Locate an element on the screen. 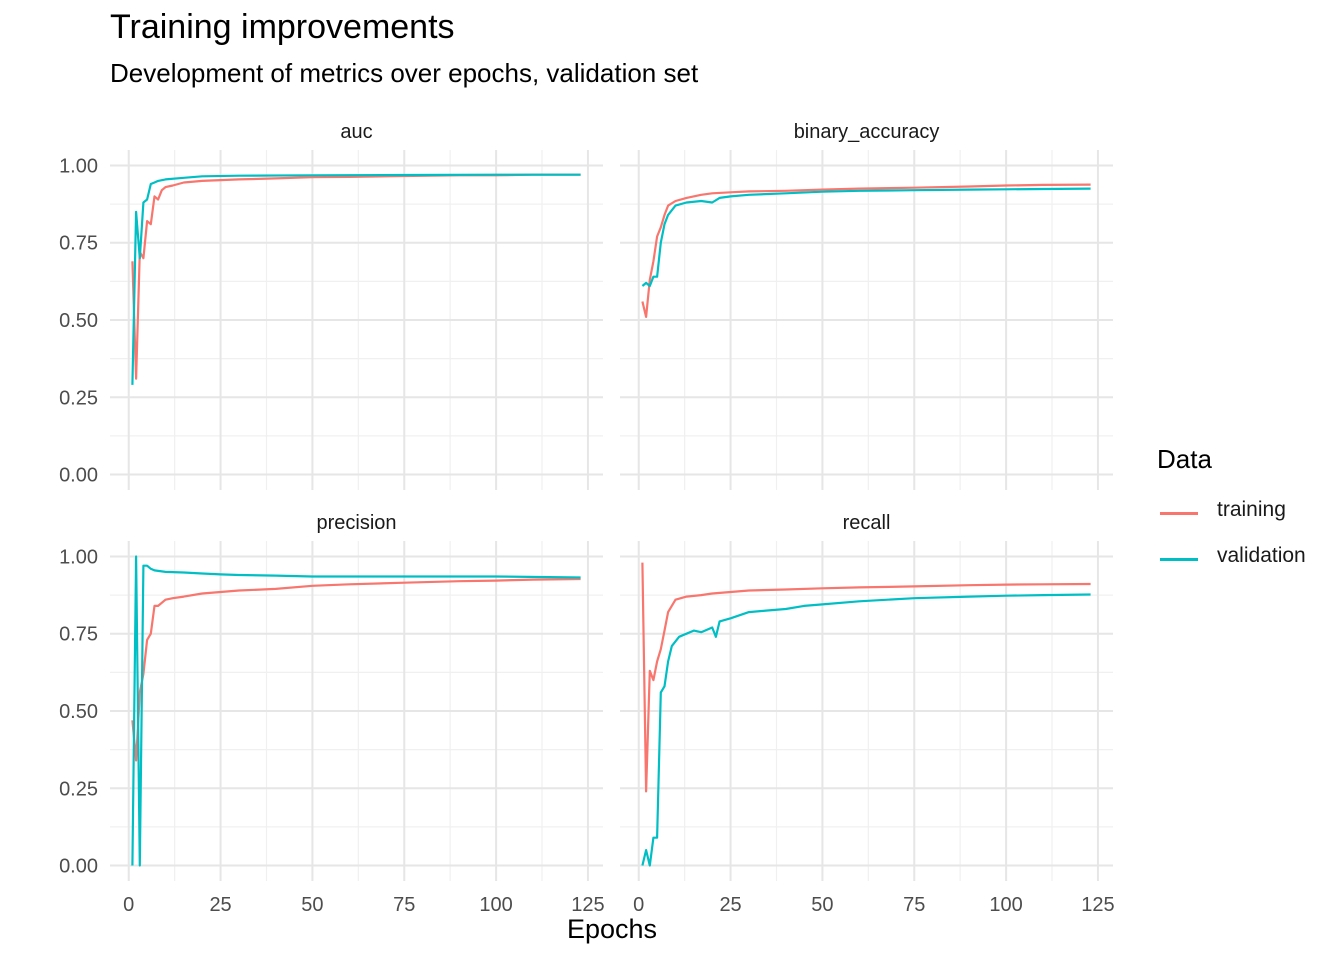 This screenshot has height=960, width=1344. legend-key-training is located at coordinates (1179, 513).